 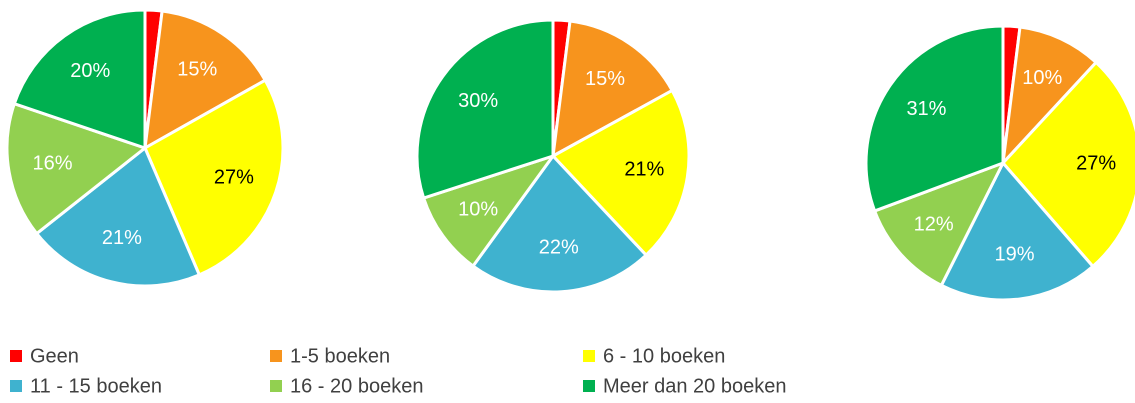 I want to click on data-label: 20%, so click(x=90, y=71).